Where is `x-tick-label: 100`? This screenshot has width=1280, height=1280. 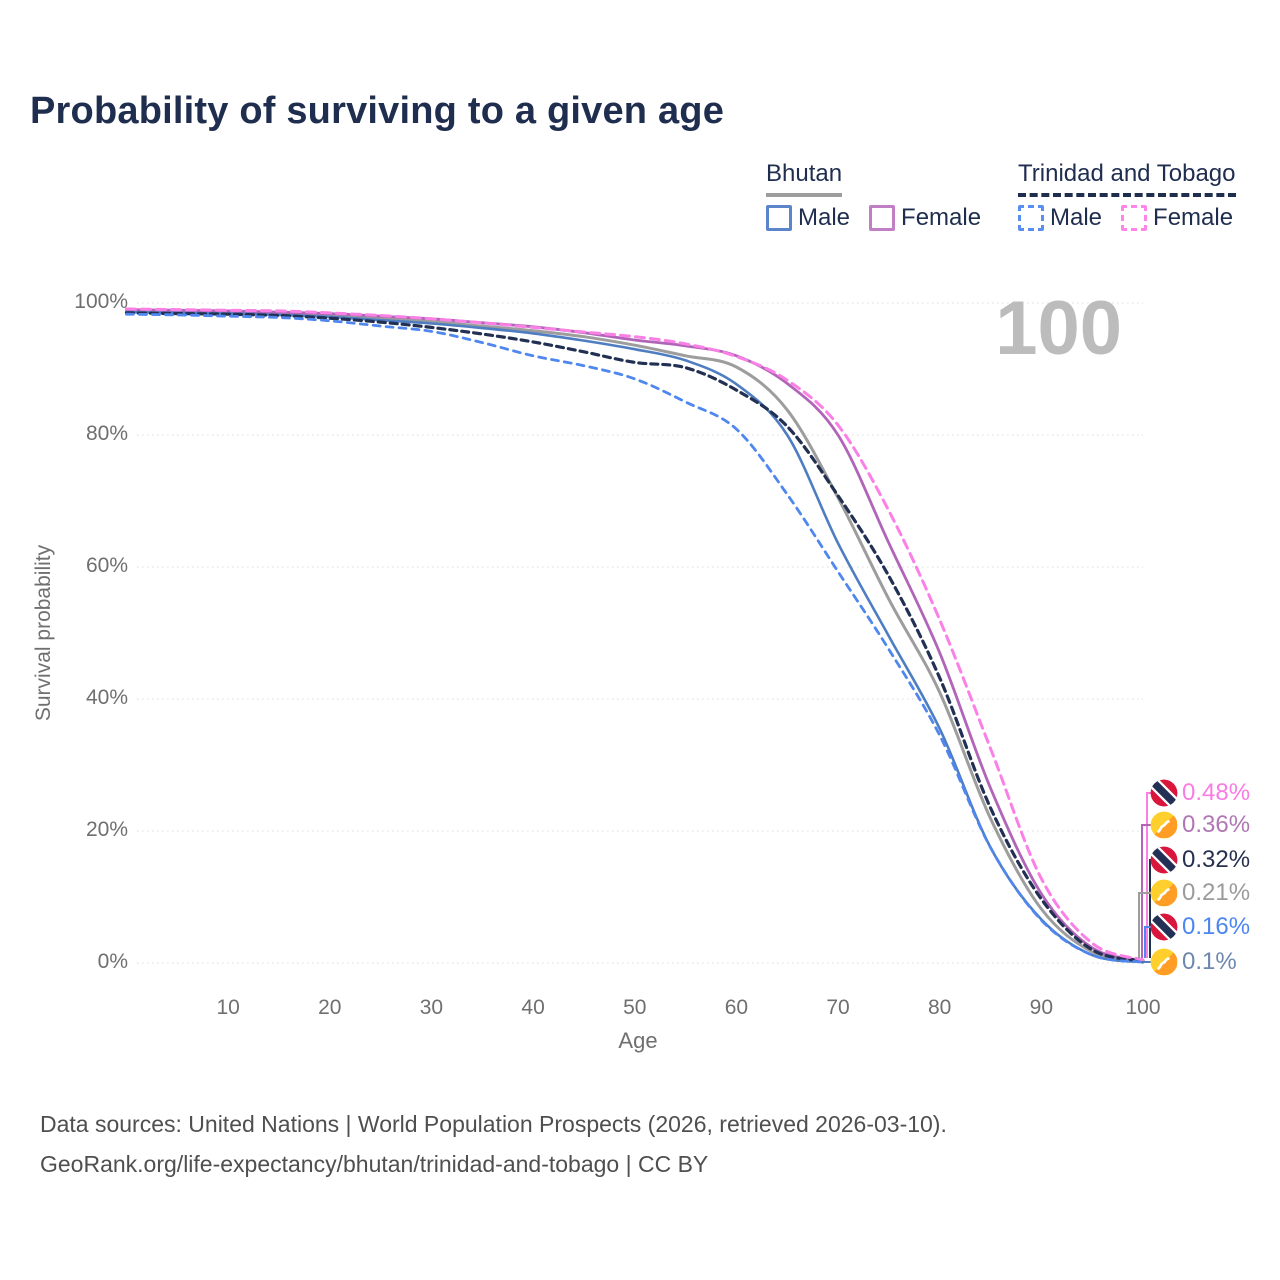 x-tick-label: 100 is located at coordinates (1143, 1007).